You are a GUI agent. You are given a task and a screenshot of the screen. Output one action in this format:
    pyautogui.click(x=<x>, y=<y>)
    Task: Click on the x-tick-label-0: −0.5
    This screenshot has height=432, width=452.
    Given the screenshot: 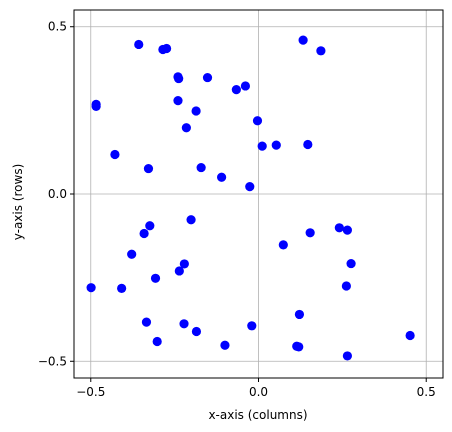 What is the action you would take?
    pyautogui.click(x=90, y=392)
    